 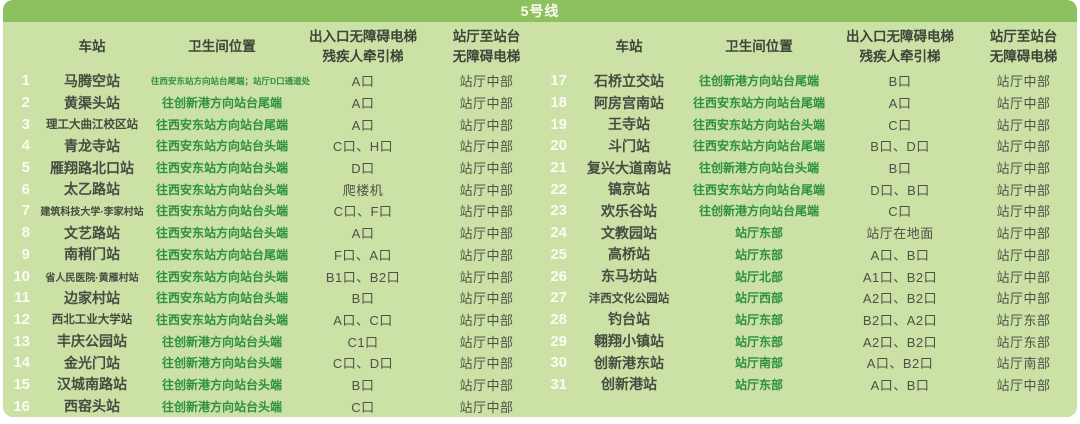 I want to click on station-cell: 马腾空站, so click(x=92, y=80).